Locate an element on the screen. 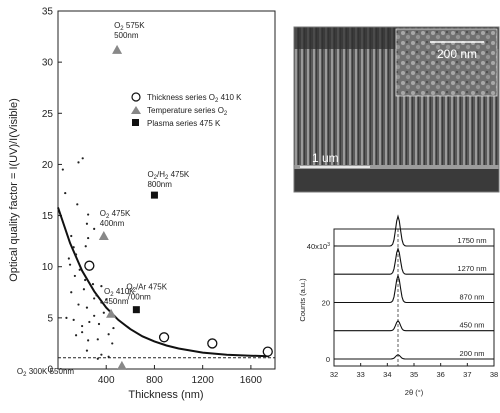  point-annotation: O2 475K is located at coordinates (115, 214).